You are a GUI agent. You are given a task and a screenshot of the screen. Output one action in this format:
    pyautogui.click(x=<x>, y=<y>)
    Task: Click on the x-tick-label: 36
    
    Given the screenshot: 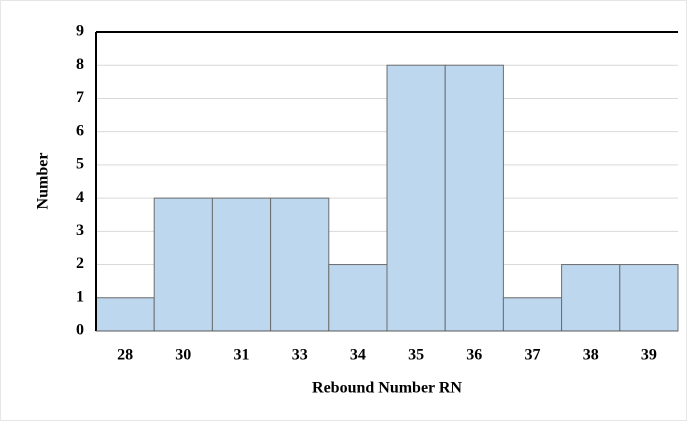 What is the action you would take?
    pyautogui.click(x=474, y=355)
    